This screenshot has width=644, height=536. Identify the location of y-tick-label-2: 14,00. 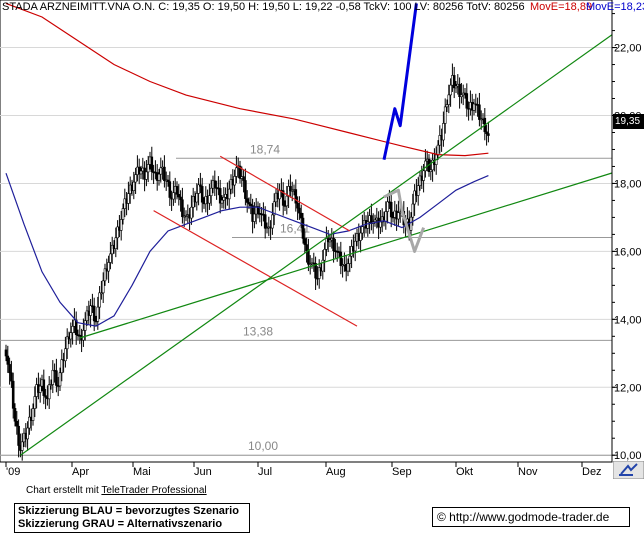
(628, 320).